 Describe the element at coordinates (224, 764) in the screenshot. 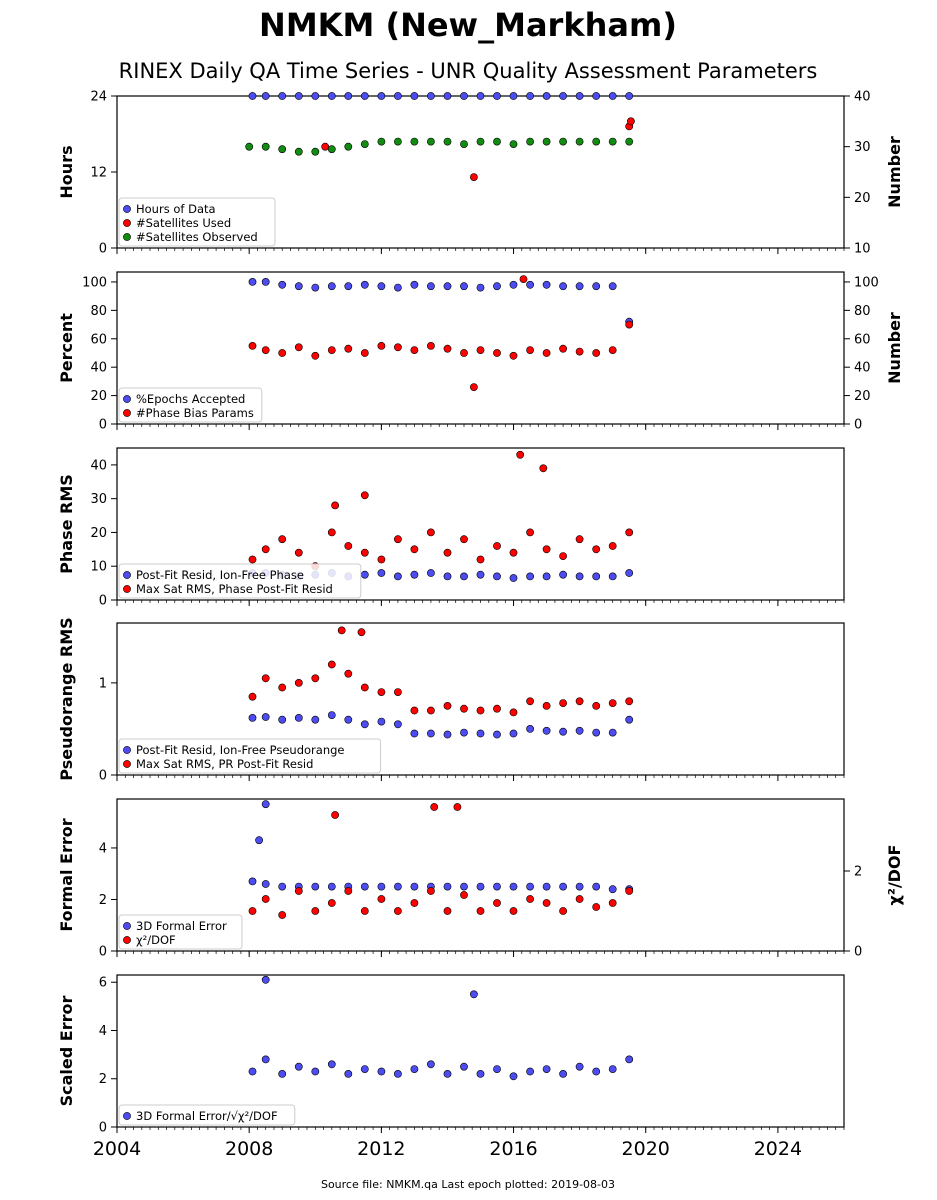

I see `legend-entry: Max Sat RMS, PR Post-Fit Resid` at that location.